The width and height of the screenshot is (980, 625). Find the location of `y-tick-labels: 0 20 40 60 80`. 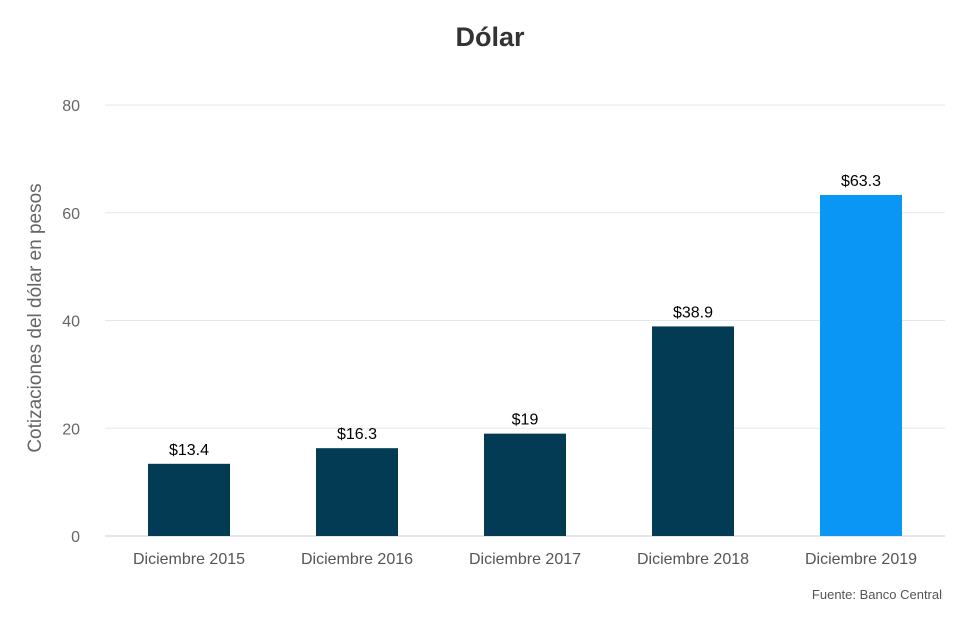

y-tick-labels: 0 20 40 60 80 is located at coordinates (71, 322).